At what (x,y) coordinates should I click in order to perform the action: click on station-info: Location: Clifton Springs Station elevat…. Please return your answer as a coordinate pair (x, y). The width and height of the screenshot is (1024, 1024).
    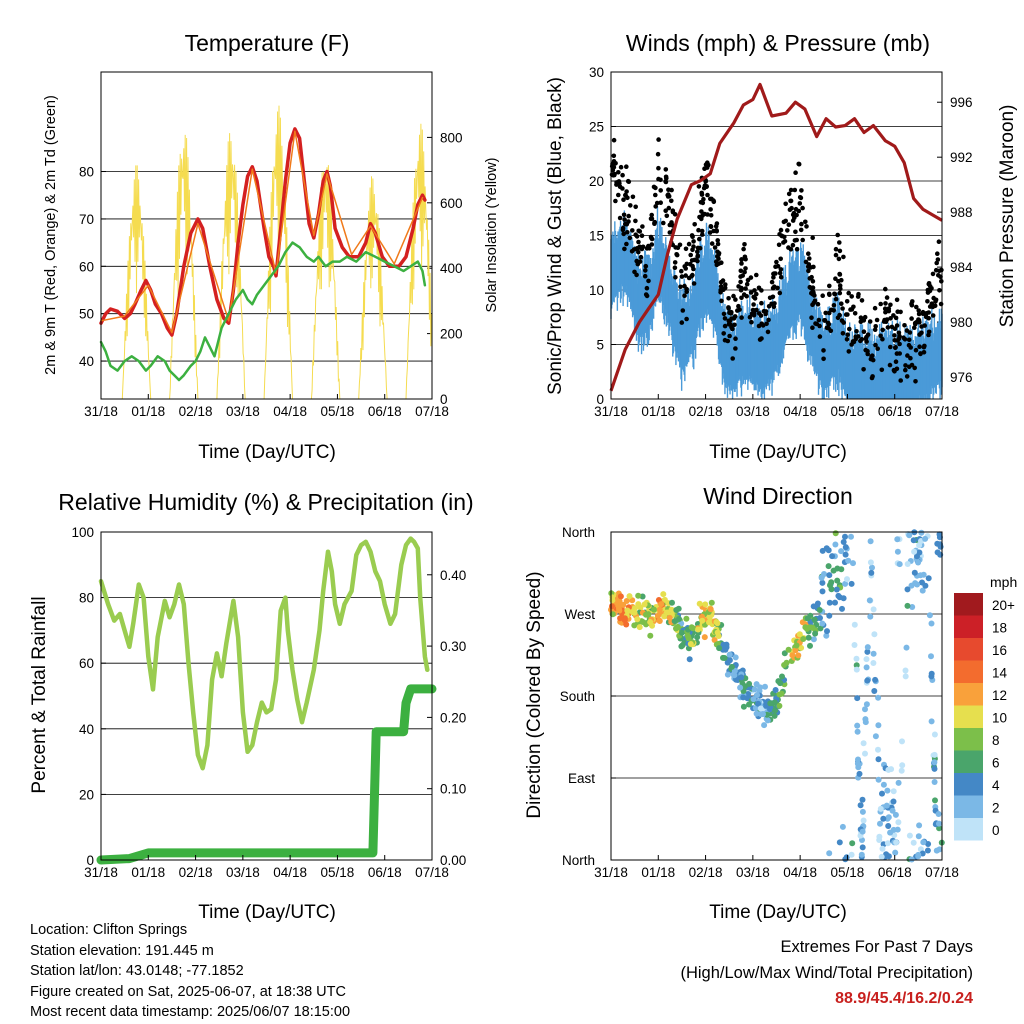
    Looking at the image, I should click on (190, 971).